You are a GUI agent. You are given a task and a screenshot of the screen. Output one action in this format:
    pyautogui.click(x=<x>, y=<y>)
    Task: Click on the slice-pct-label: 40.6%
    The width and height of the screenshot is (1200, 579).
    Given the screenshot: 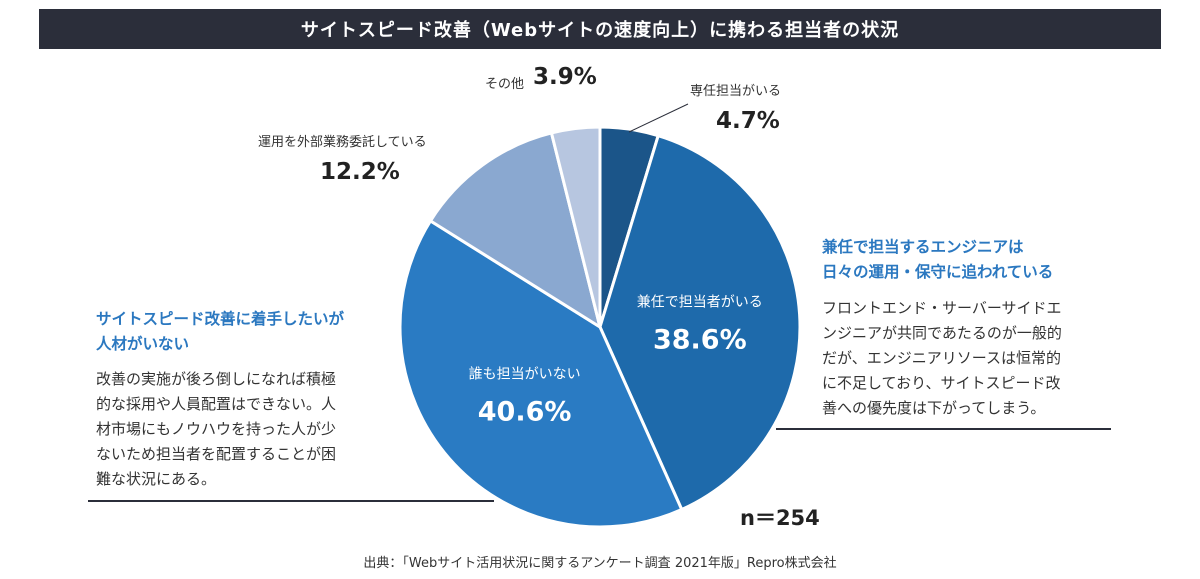 What is the action you would take?
    pyautogui.click(x=525, y=412)
    